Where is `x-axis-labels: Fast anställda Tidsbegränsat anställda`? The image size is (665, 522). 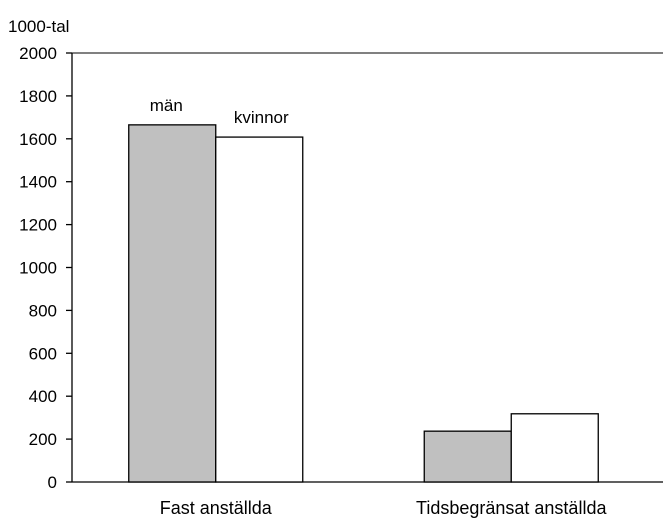
x-axis-labels: Fast anställda Tidsbegränsat anställda is located at coordinates (384, 508).